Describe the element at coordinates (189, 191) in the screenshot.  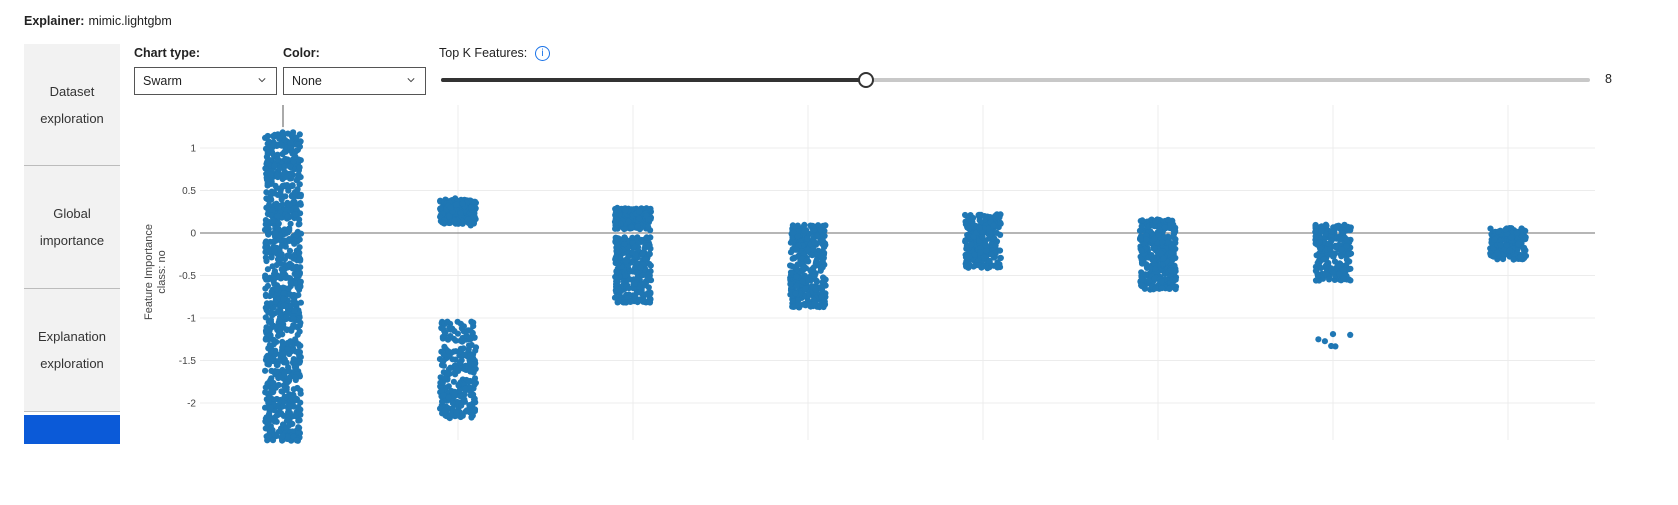
I see `y-tick-label: 0.5` at that location.